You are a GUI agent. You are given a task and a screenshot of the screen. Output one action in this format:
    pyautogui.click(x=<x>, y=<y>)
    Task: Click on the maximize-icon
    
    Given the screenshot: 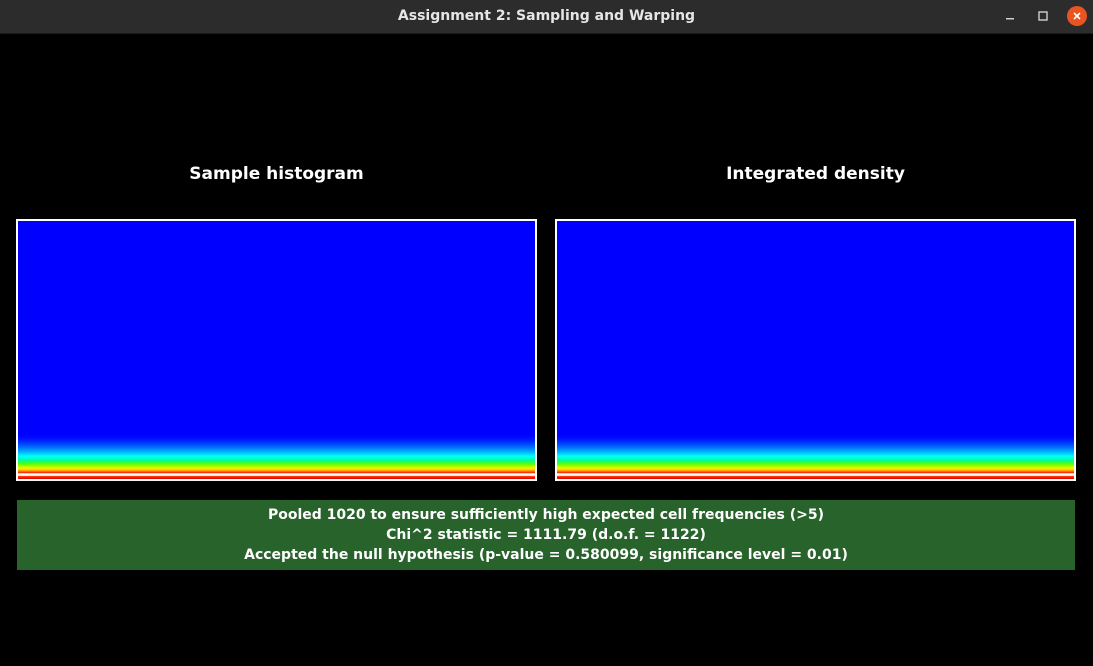 What is the action you would take?
    pyautogui.click(x=1043, y=16)
    